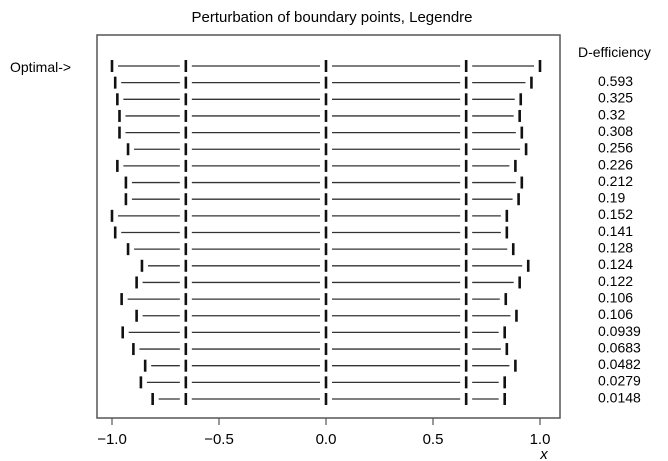 This screenshot has width=668, height=461. I want to click on efficiency-value: 0.212, so click(615, 181).